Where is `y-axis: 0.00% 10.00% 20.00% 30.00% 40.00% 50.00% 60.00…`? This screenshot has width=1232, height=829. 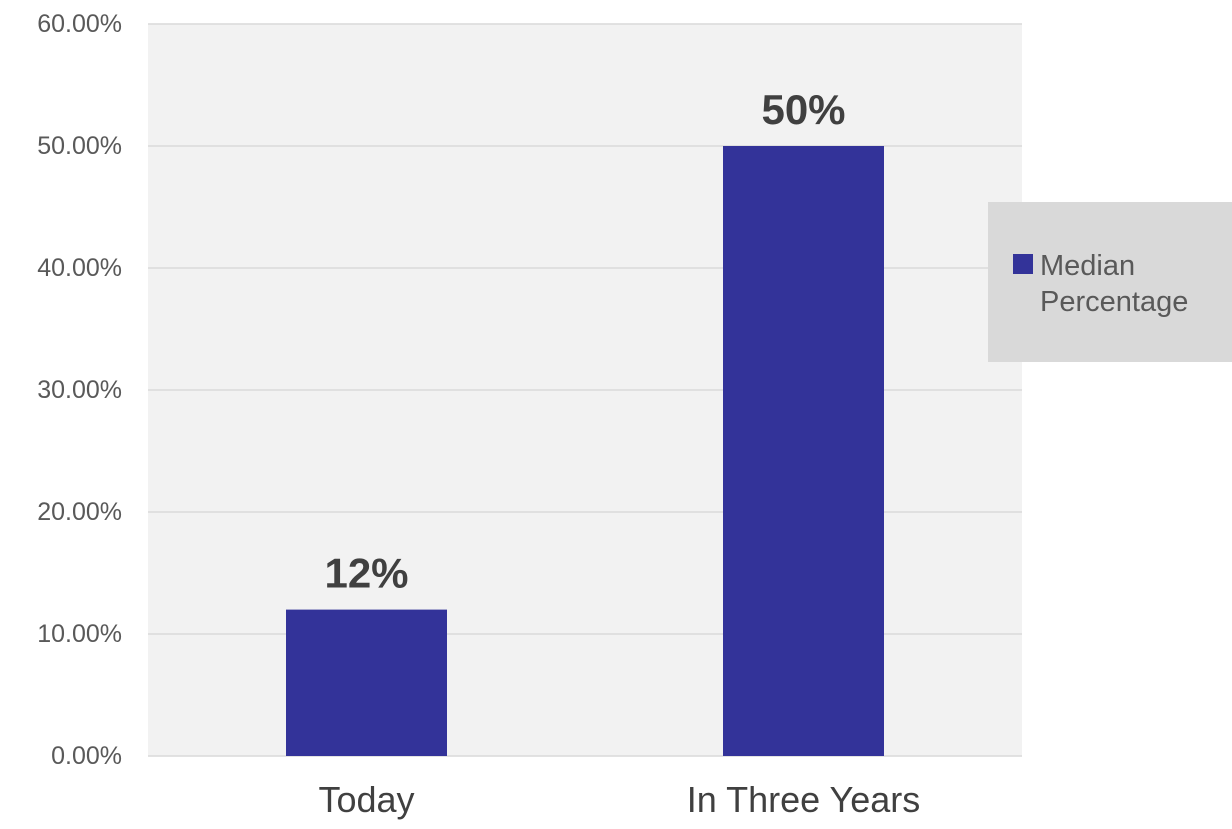 y-axis: 0.00% 10.00% 20.00% 30.00% 40.00% 50.00% 60.00… is located at coordinates (79, 390).